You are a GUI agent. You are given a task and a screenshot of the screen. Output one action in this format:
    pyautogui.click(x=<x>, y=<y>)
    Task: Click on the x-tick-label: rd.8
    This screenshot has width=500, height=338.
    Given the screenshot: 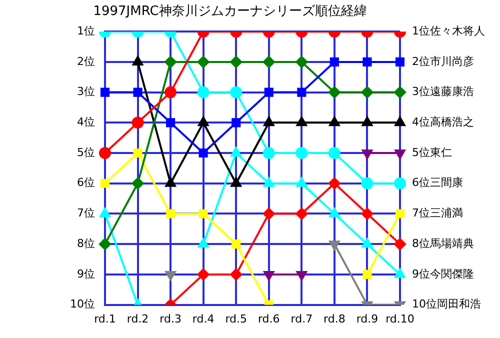 What is the action you would take?
    pyautogui.click(x=335, y=319)
    